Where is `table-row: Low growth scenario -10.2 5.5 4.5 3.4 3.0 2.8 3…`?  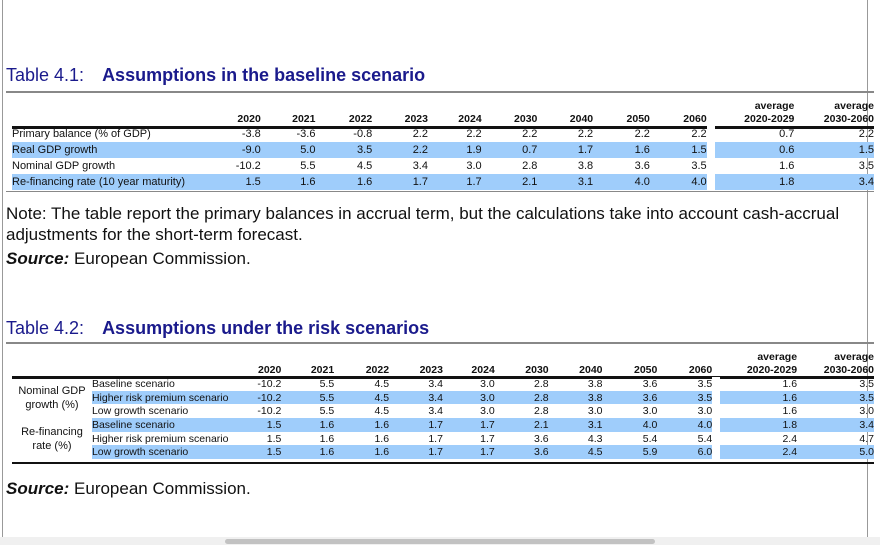 table-row: Low growth scenario -10.2 5.5 4.5 3.4 3.0 2.8 3… is located at coordinates (443, 411).